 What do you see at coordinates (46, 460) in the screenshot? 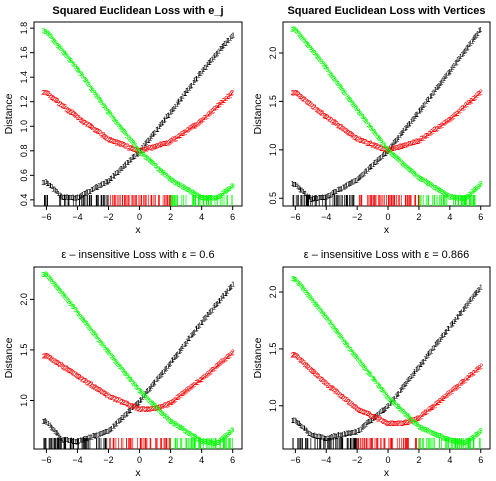
I see `x-tick-label: −6` at bounding box center [46, 460].